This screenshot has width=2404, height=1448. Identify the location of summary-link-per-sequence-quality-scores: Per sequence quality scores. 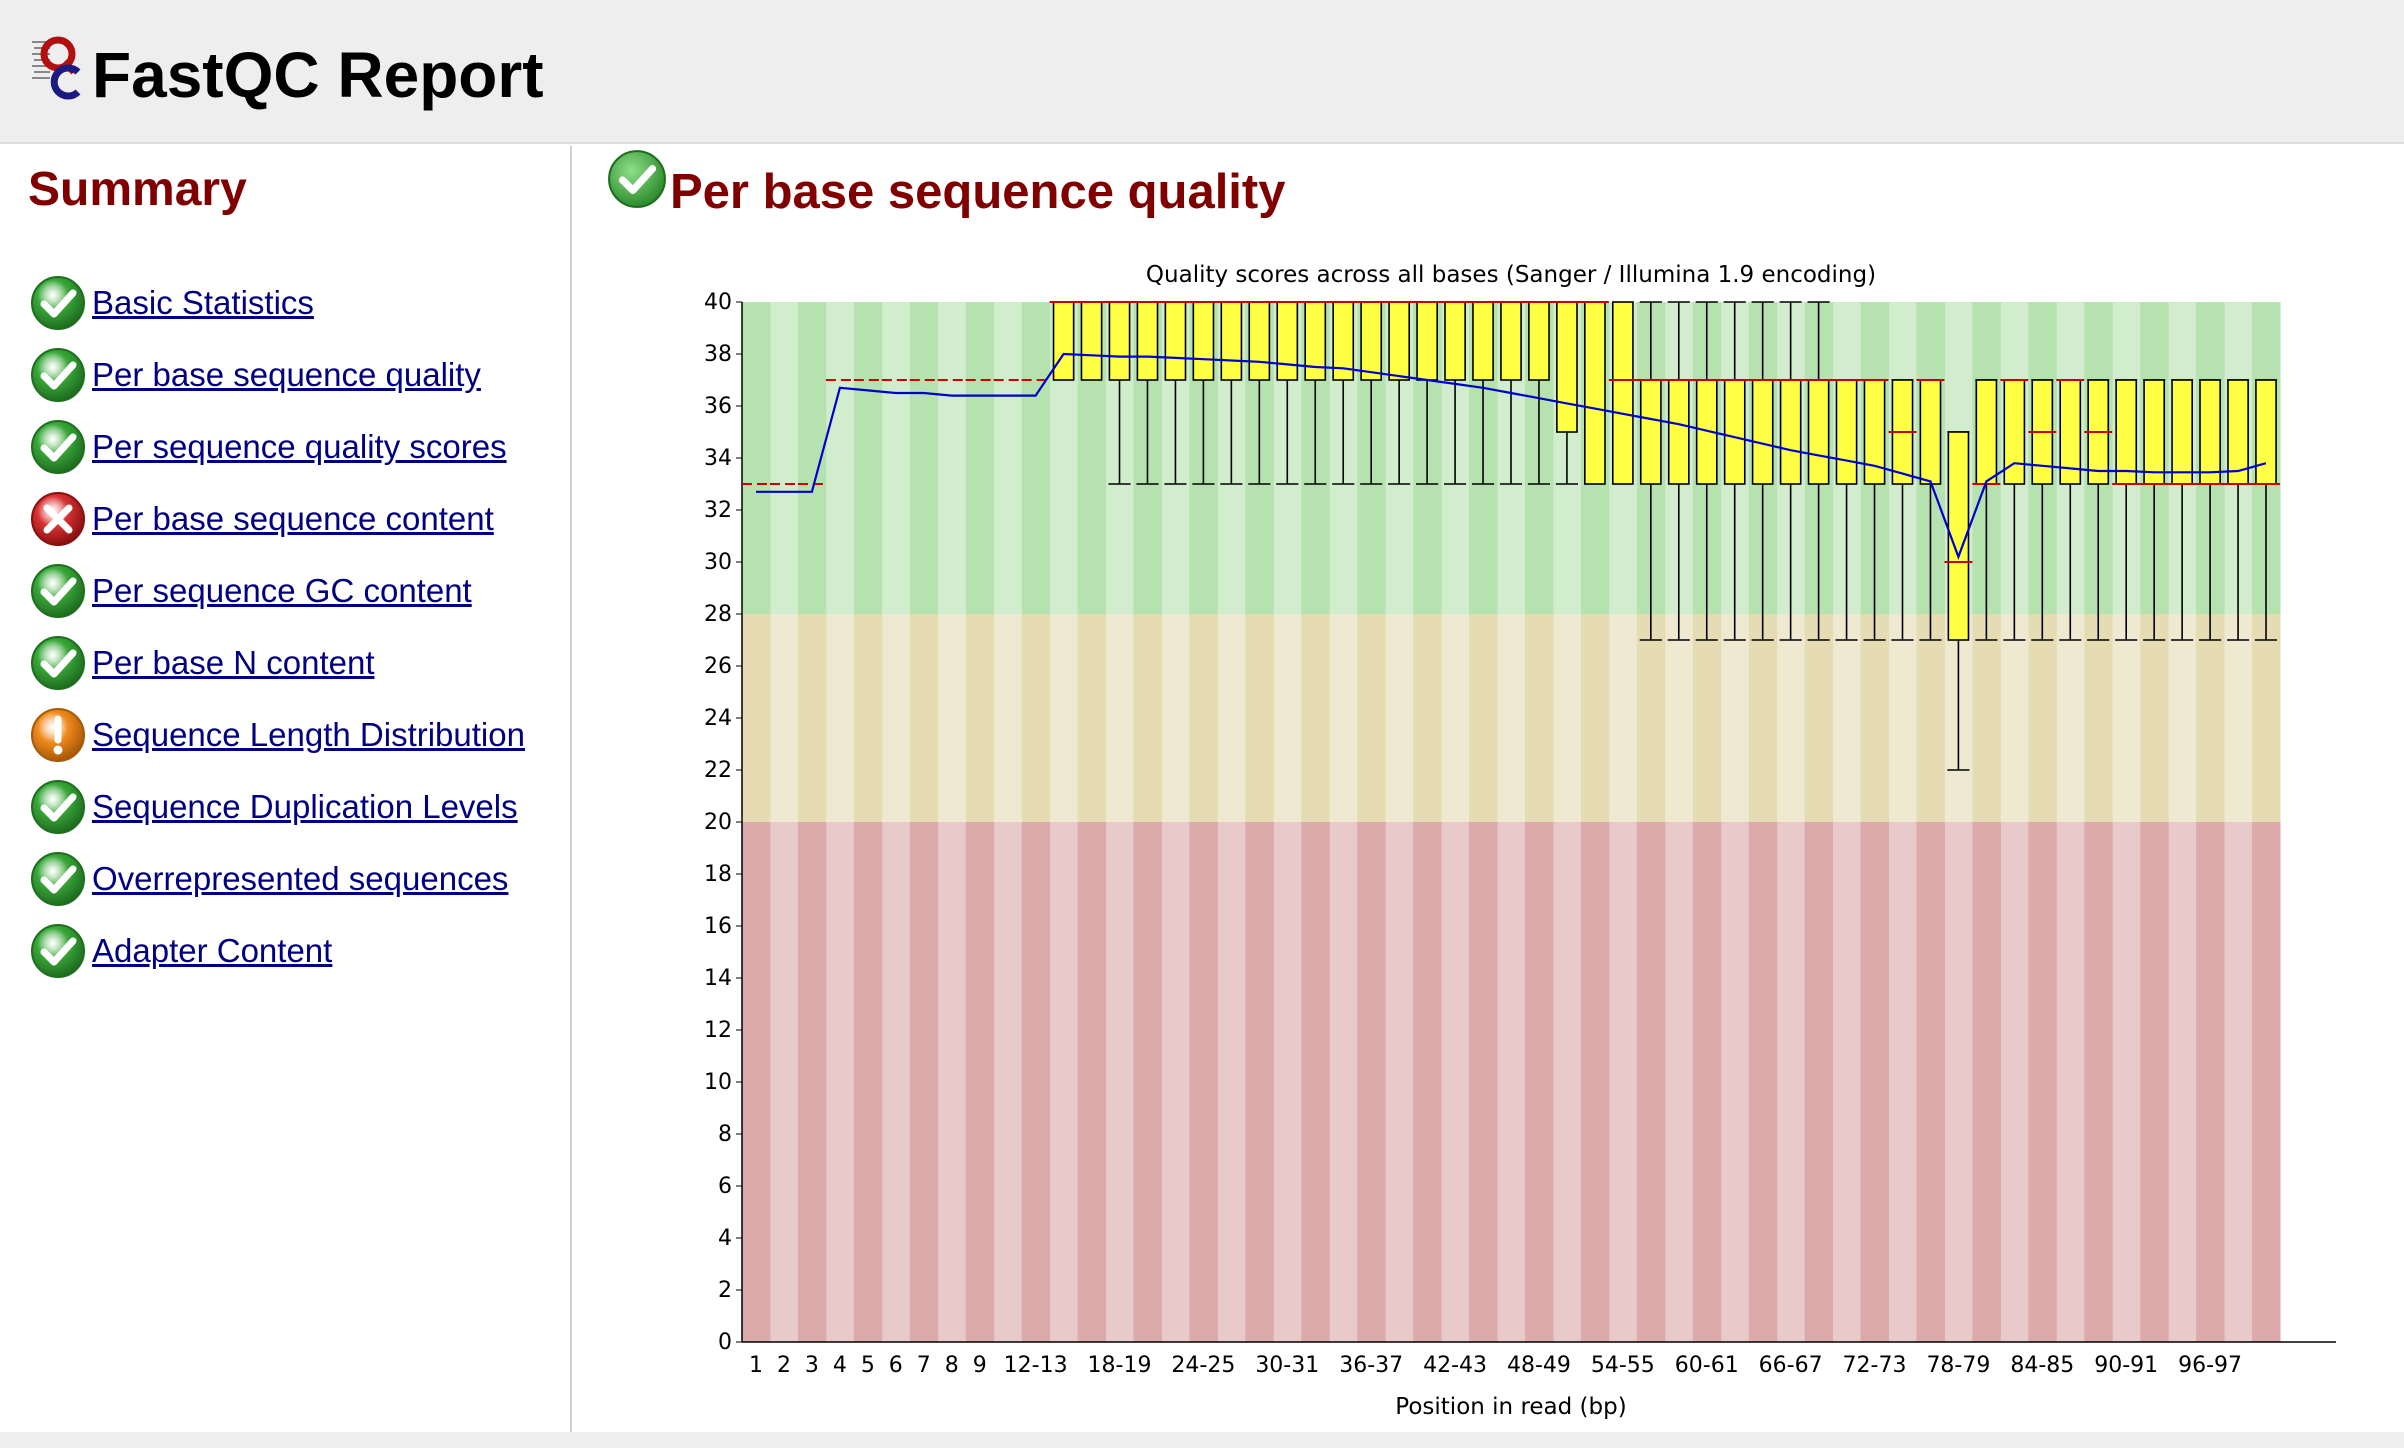
(298, 447).